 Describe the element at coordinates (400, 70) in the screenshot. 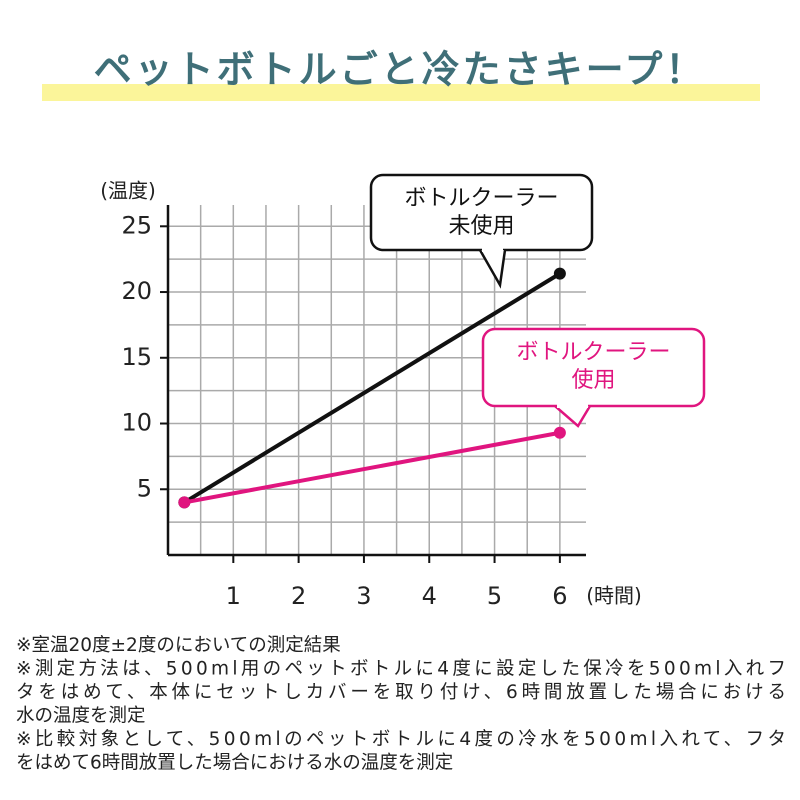

I see `title: ペットボトルごと冷たさキープ！` at that location.